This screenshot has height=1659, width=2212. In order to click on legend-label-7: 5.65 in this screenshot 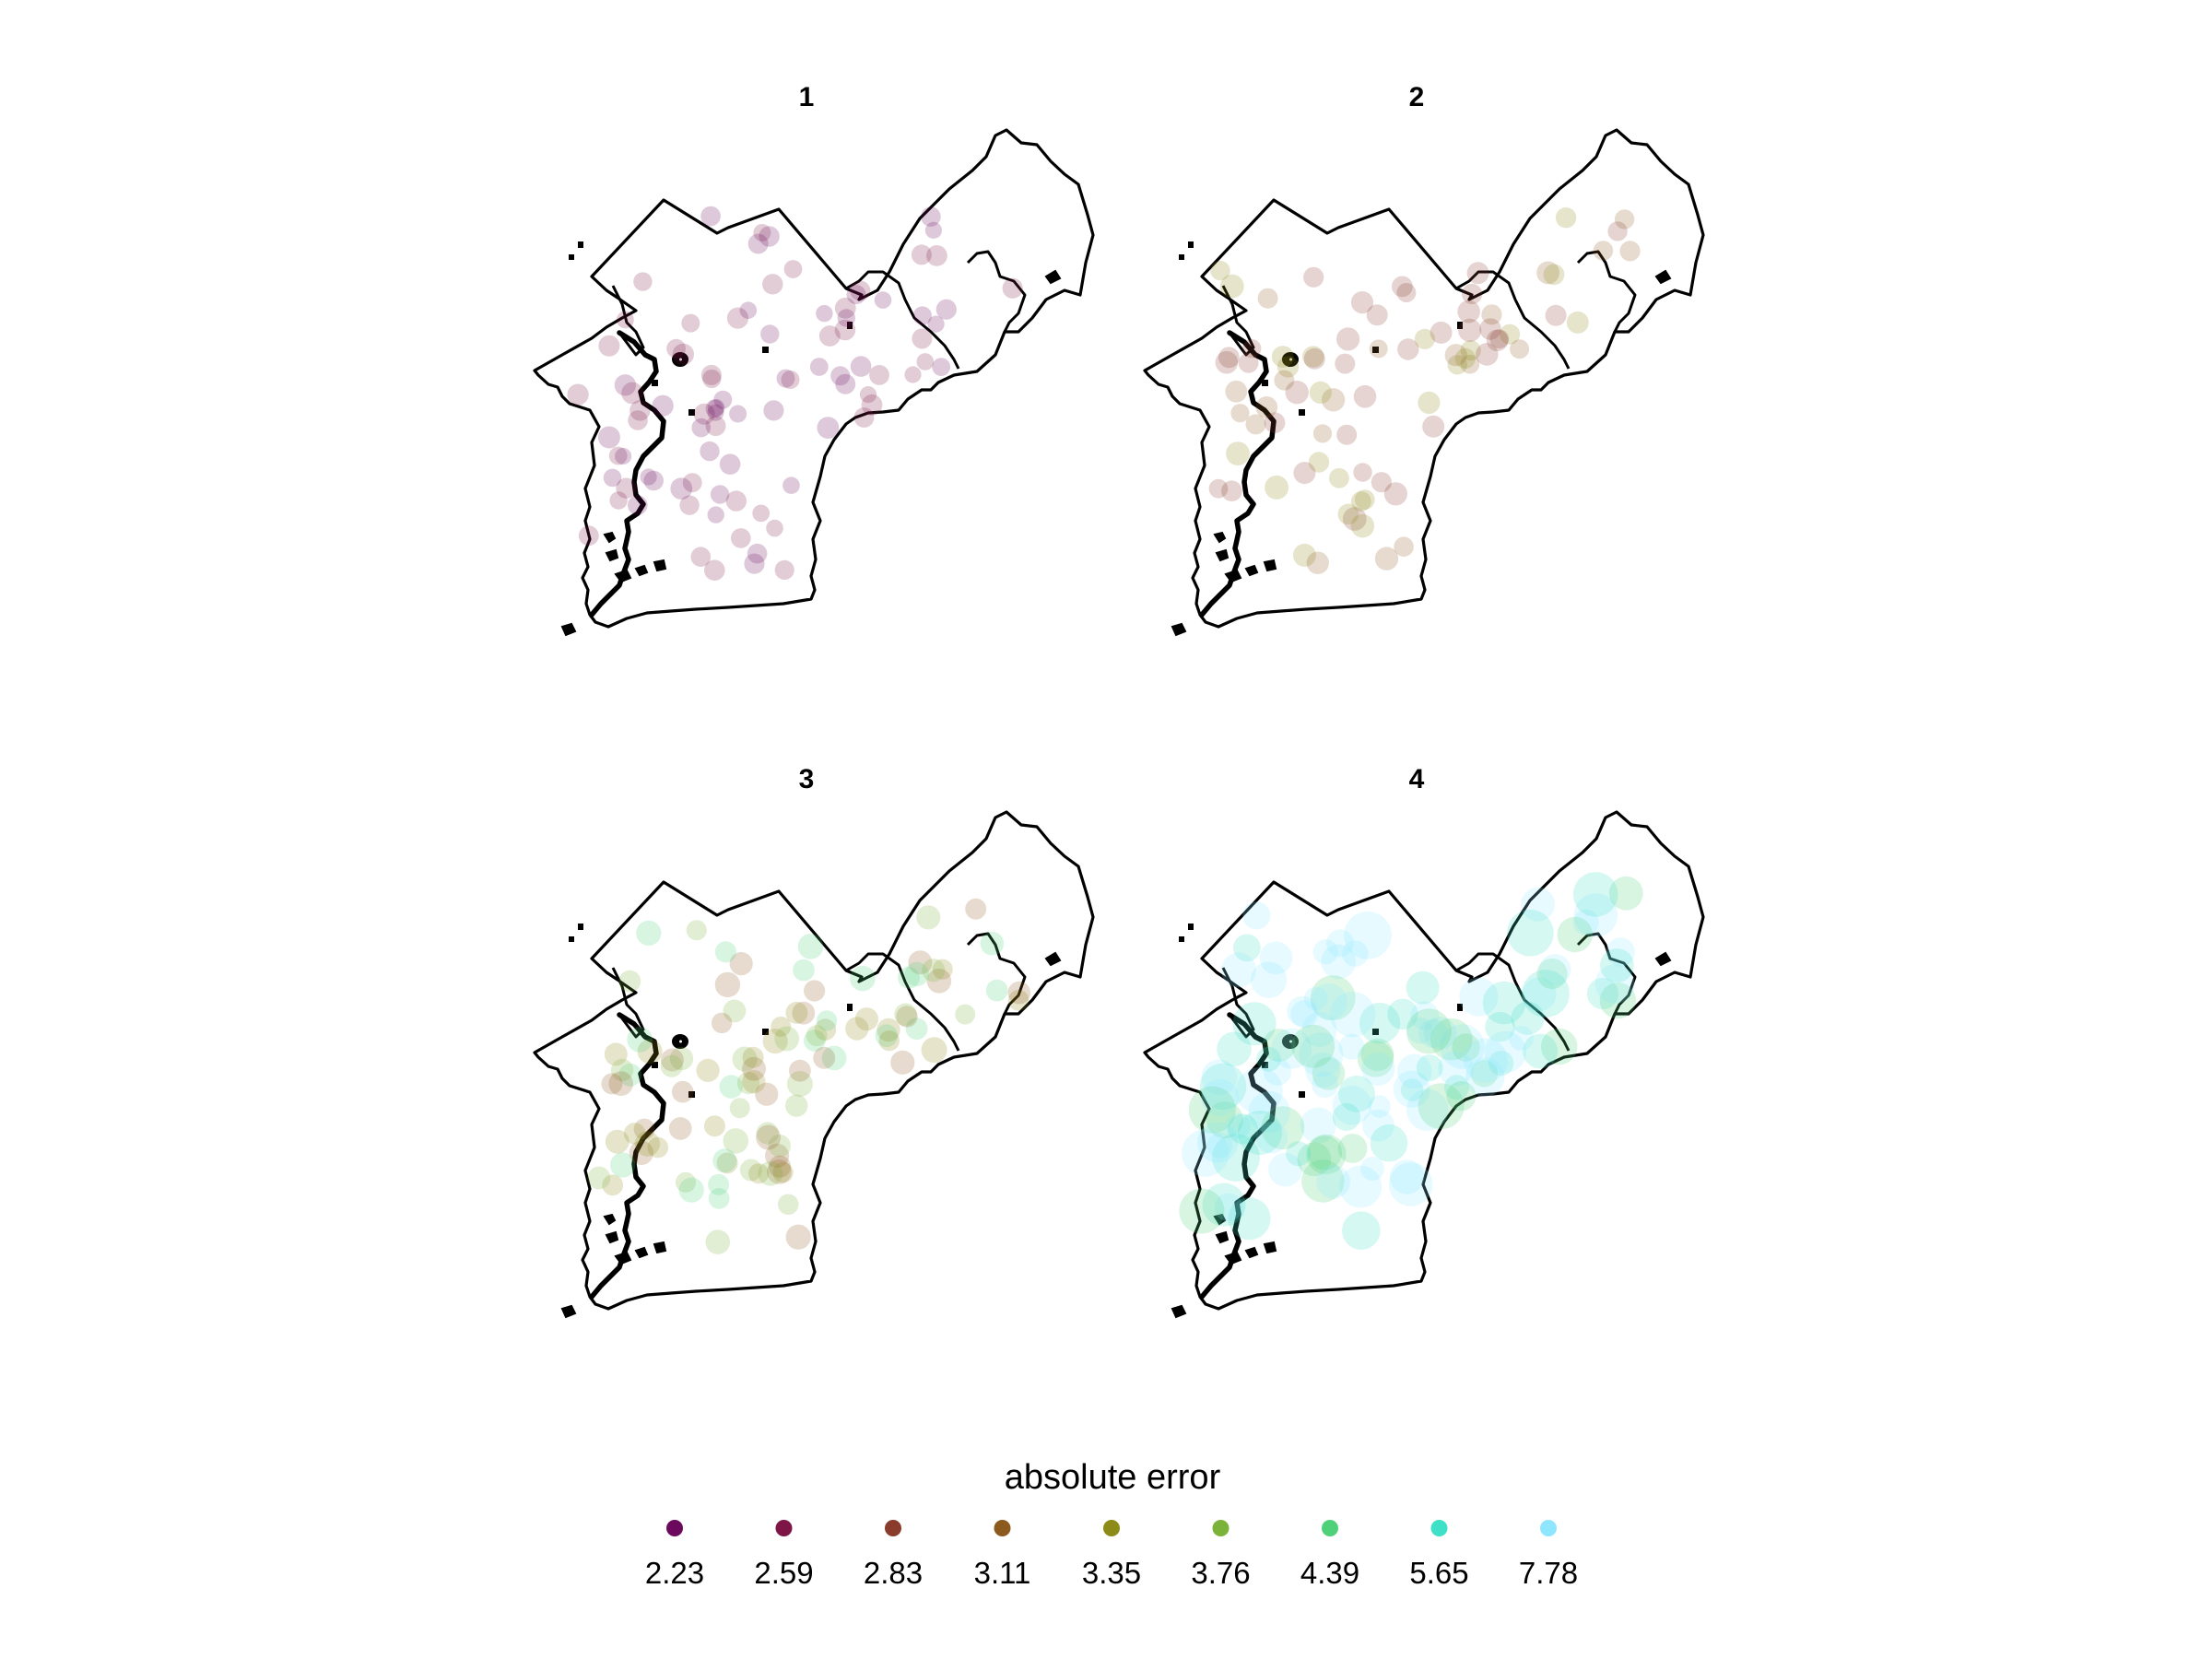, I will do `click(1438, 1573)`.